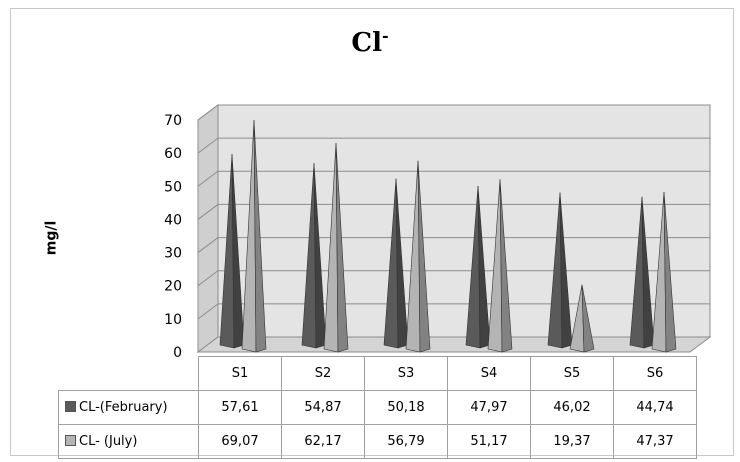  I want to click on cone-july-s3, so click(418, 256).